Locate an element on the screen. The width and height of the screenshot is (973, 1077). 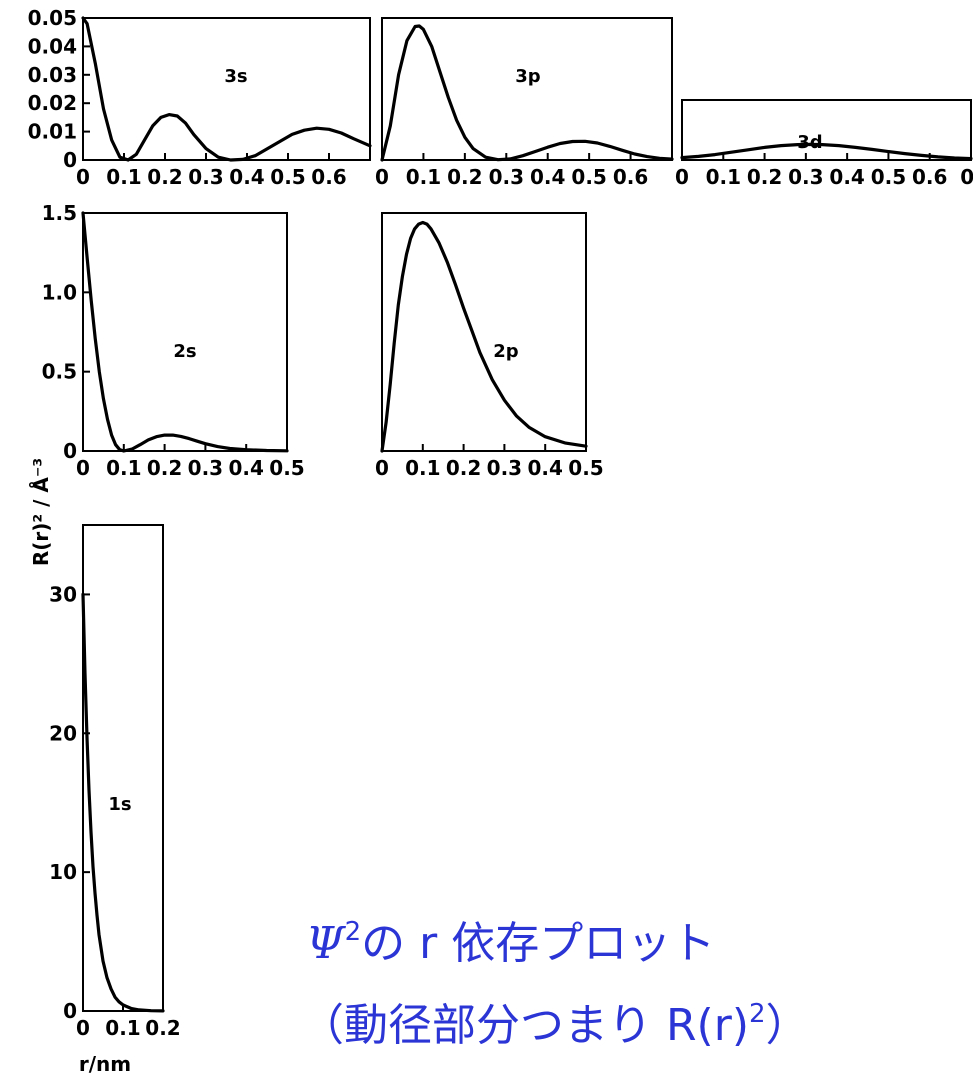
panel-label: 3p is located at coordinates (528, 76).